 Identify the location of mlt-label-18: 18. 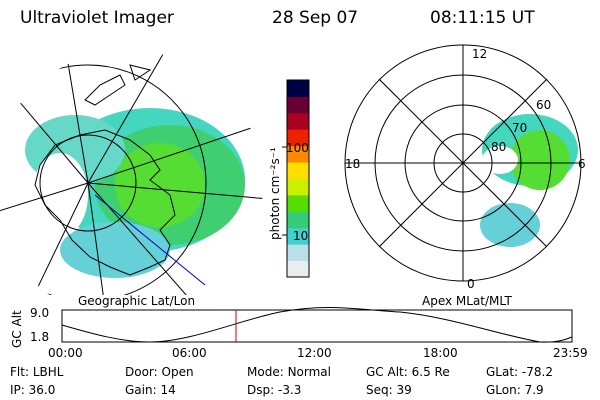
(353, 164).